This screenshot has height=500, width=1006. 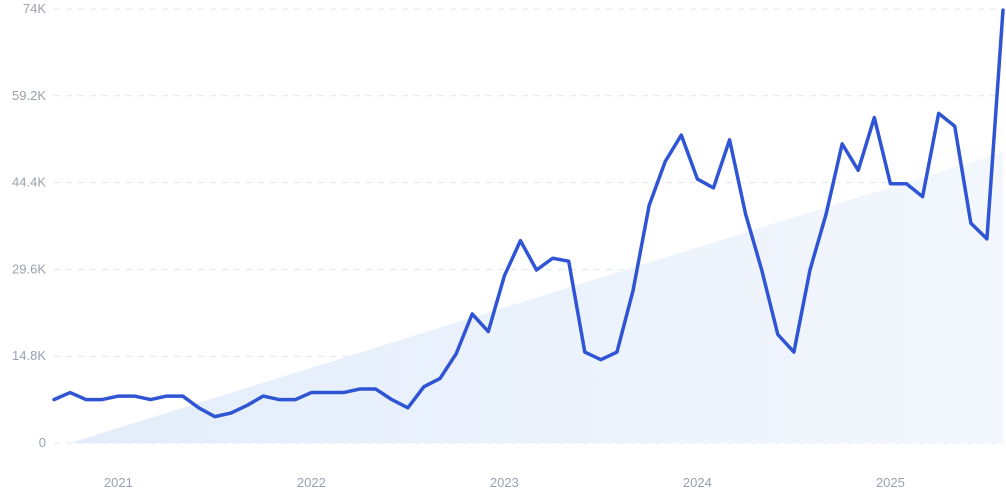 I want to click on y-tick-label: 14.8K, so click(x=29, y=355).